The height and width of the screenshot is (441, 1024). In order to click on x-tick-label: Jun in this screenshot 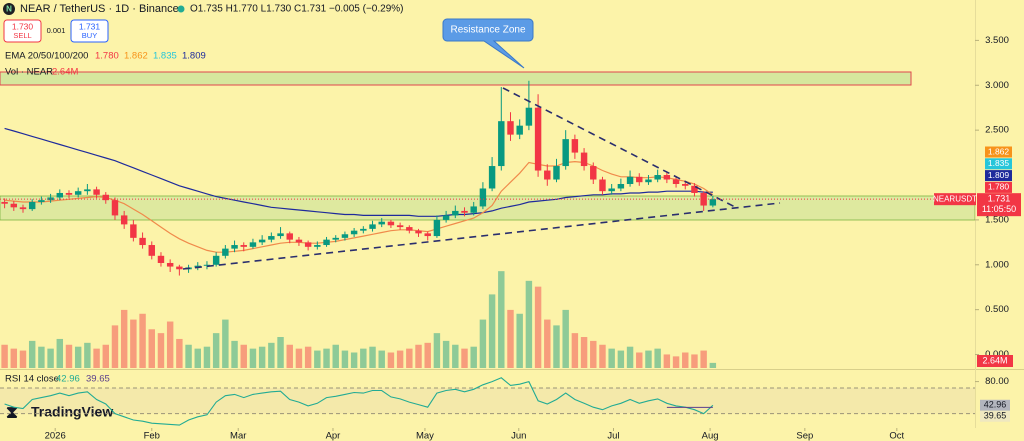, I will do `click(518, 436)`.